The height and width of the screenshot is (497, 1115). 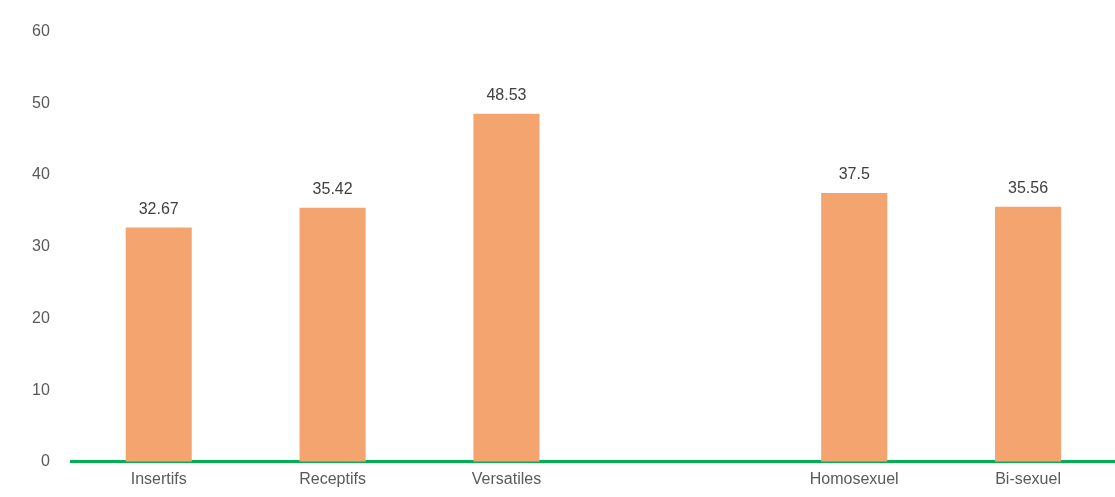 I want to click on y-tick-label: 0, so click(x=45, y=461).